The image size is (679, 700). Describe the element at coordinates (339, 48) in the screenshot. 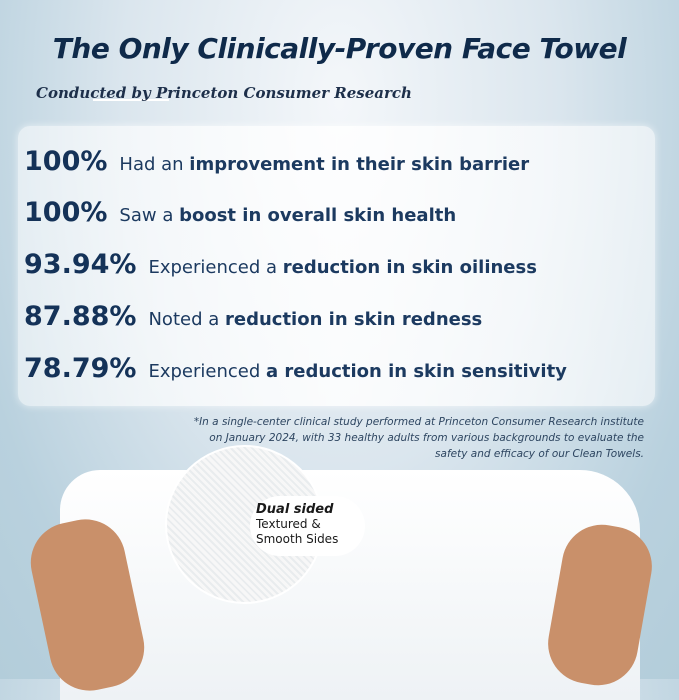

I see `page-title: The Only Clinically-Proven Face Towel` at that location.